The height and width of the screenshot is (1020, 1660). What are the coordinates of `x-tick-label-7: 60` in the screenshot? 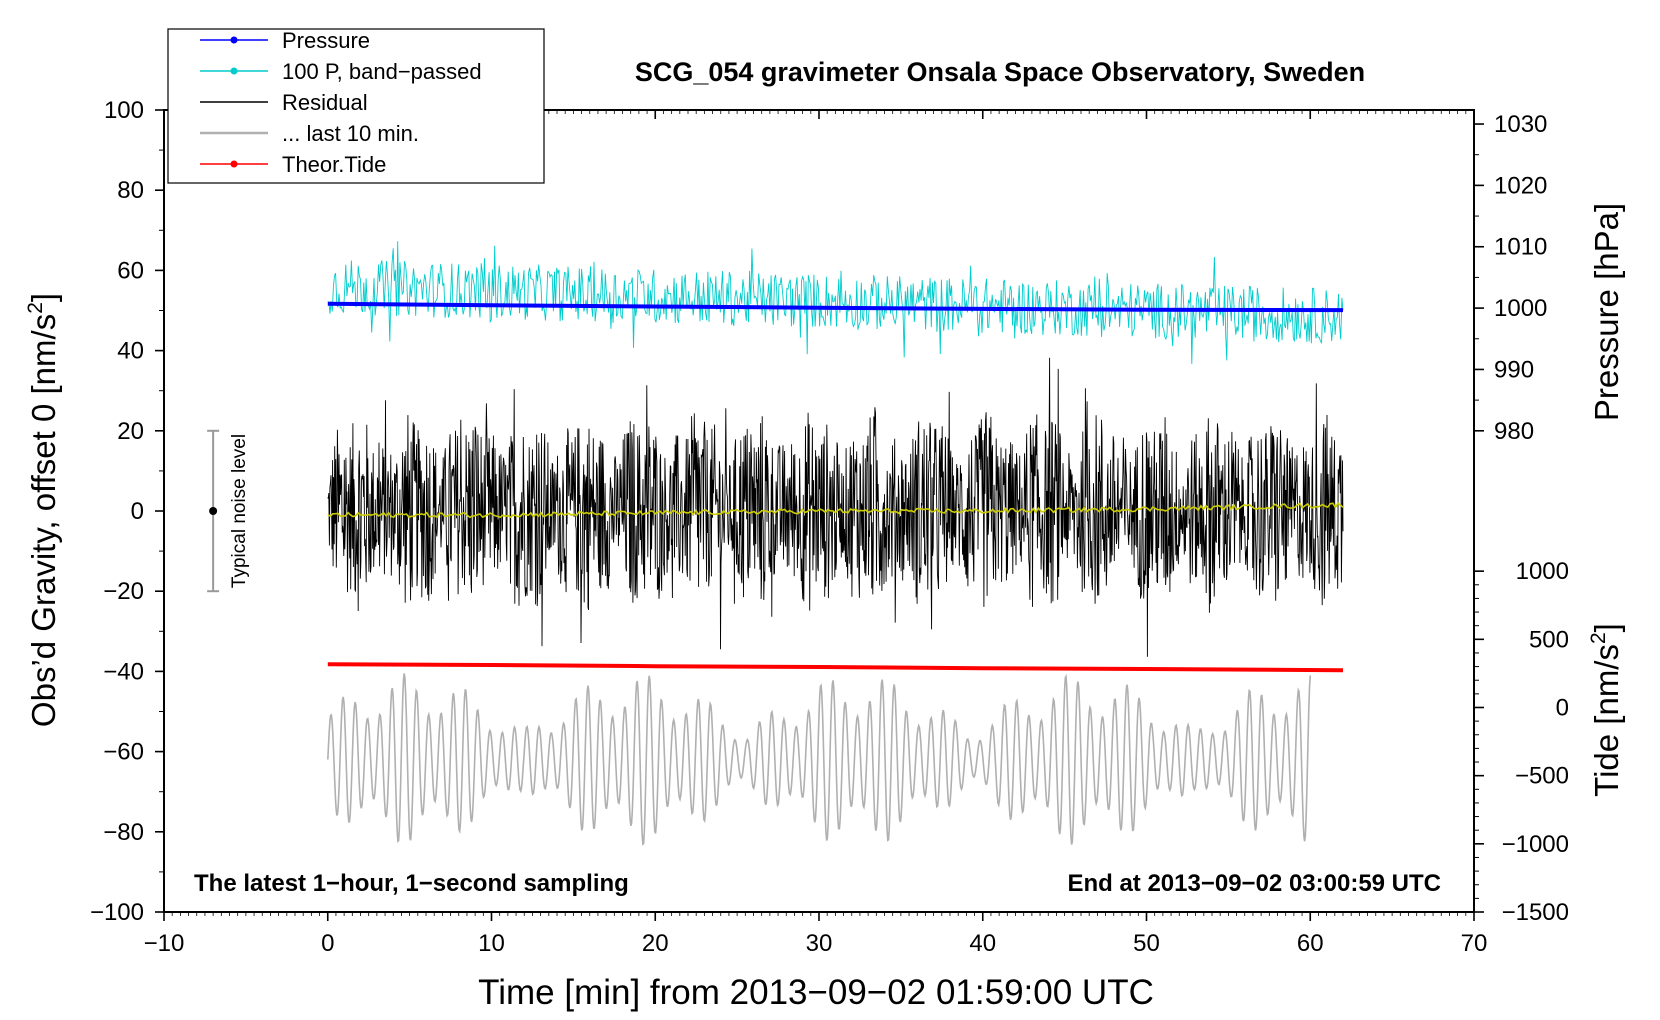 It's located at (1310, 943).